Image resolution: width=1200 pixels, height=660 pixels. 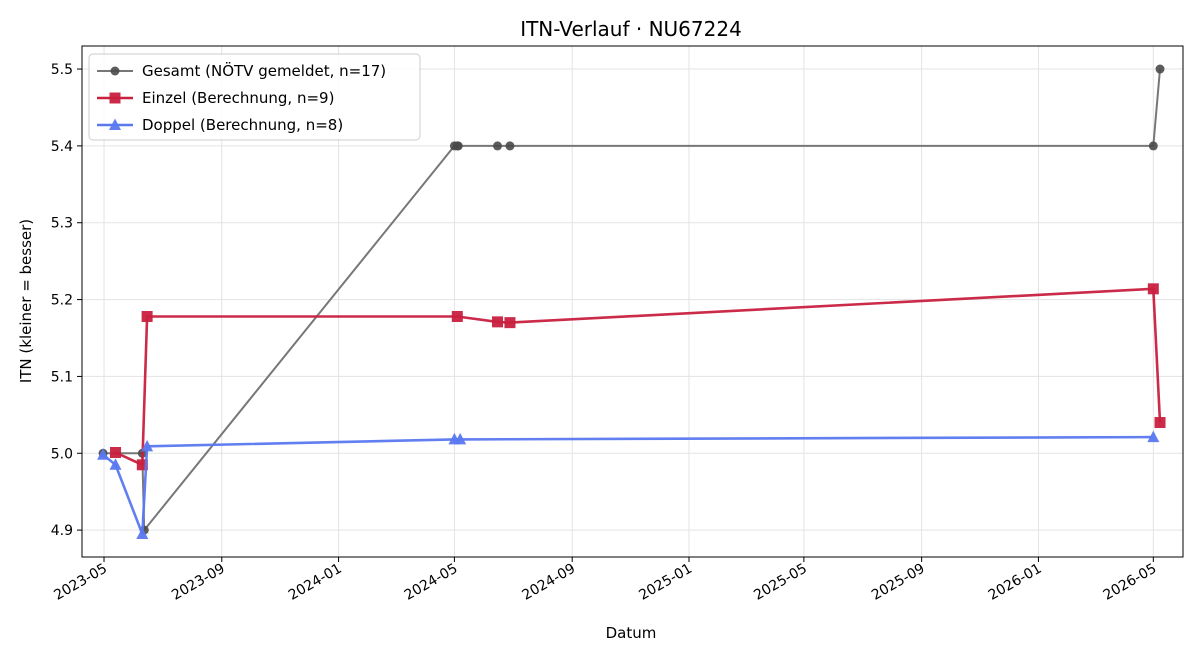 I want to click on y-tick-label: 5.1, so click(x=62, y=377).